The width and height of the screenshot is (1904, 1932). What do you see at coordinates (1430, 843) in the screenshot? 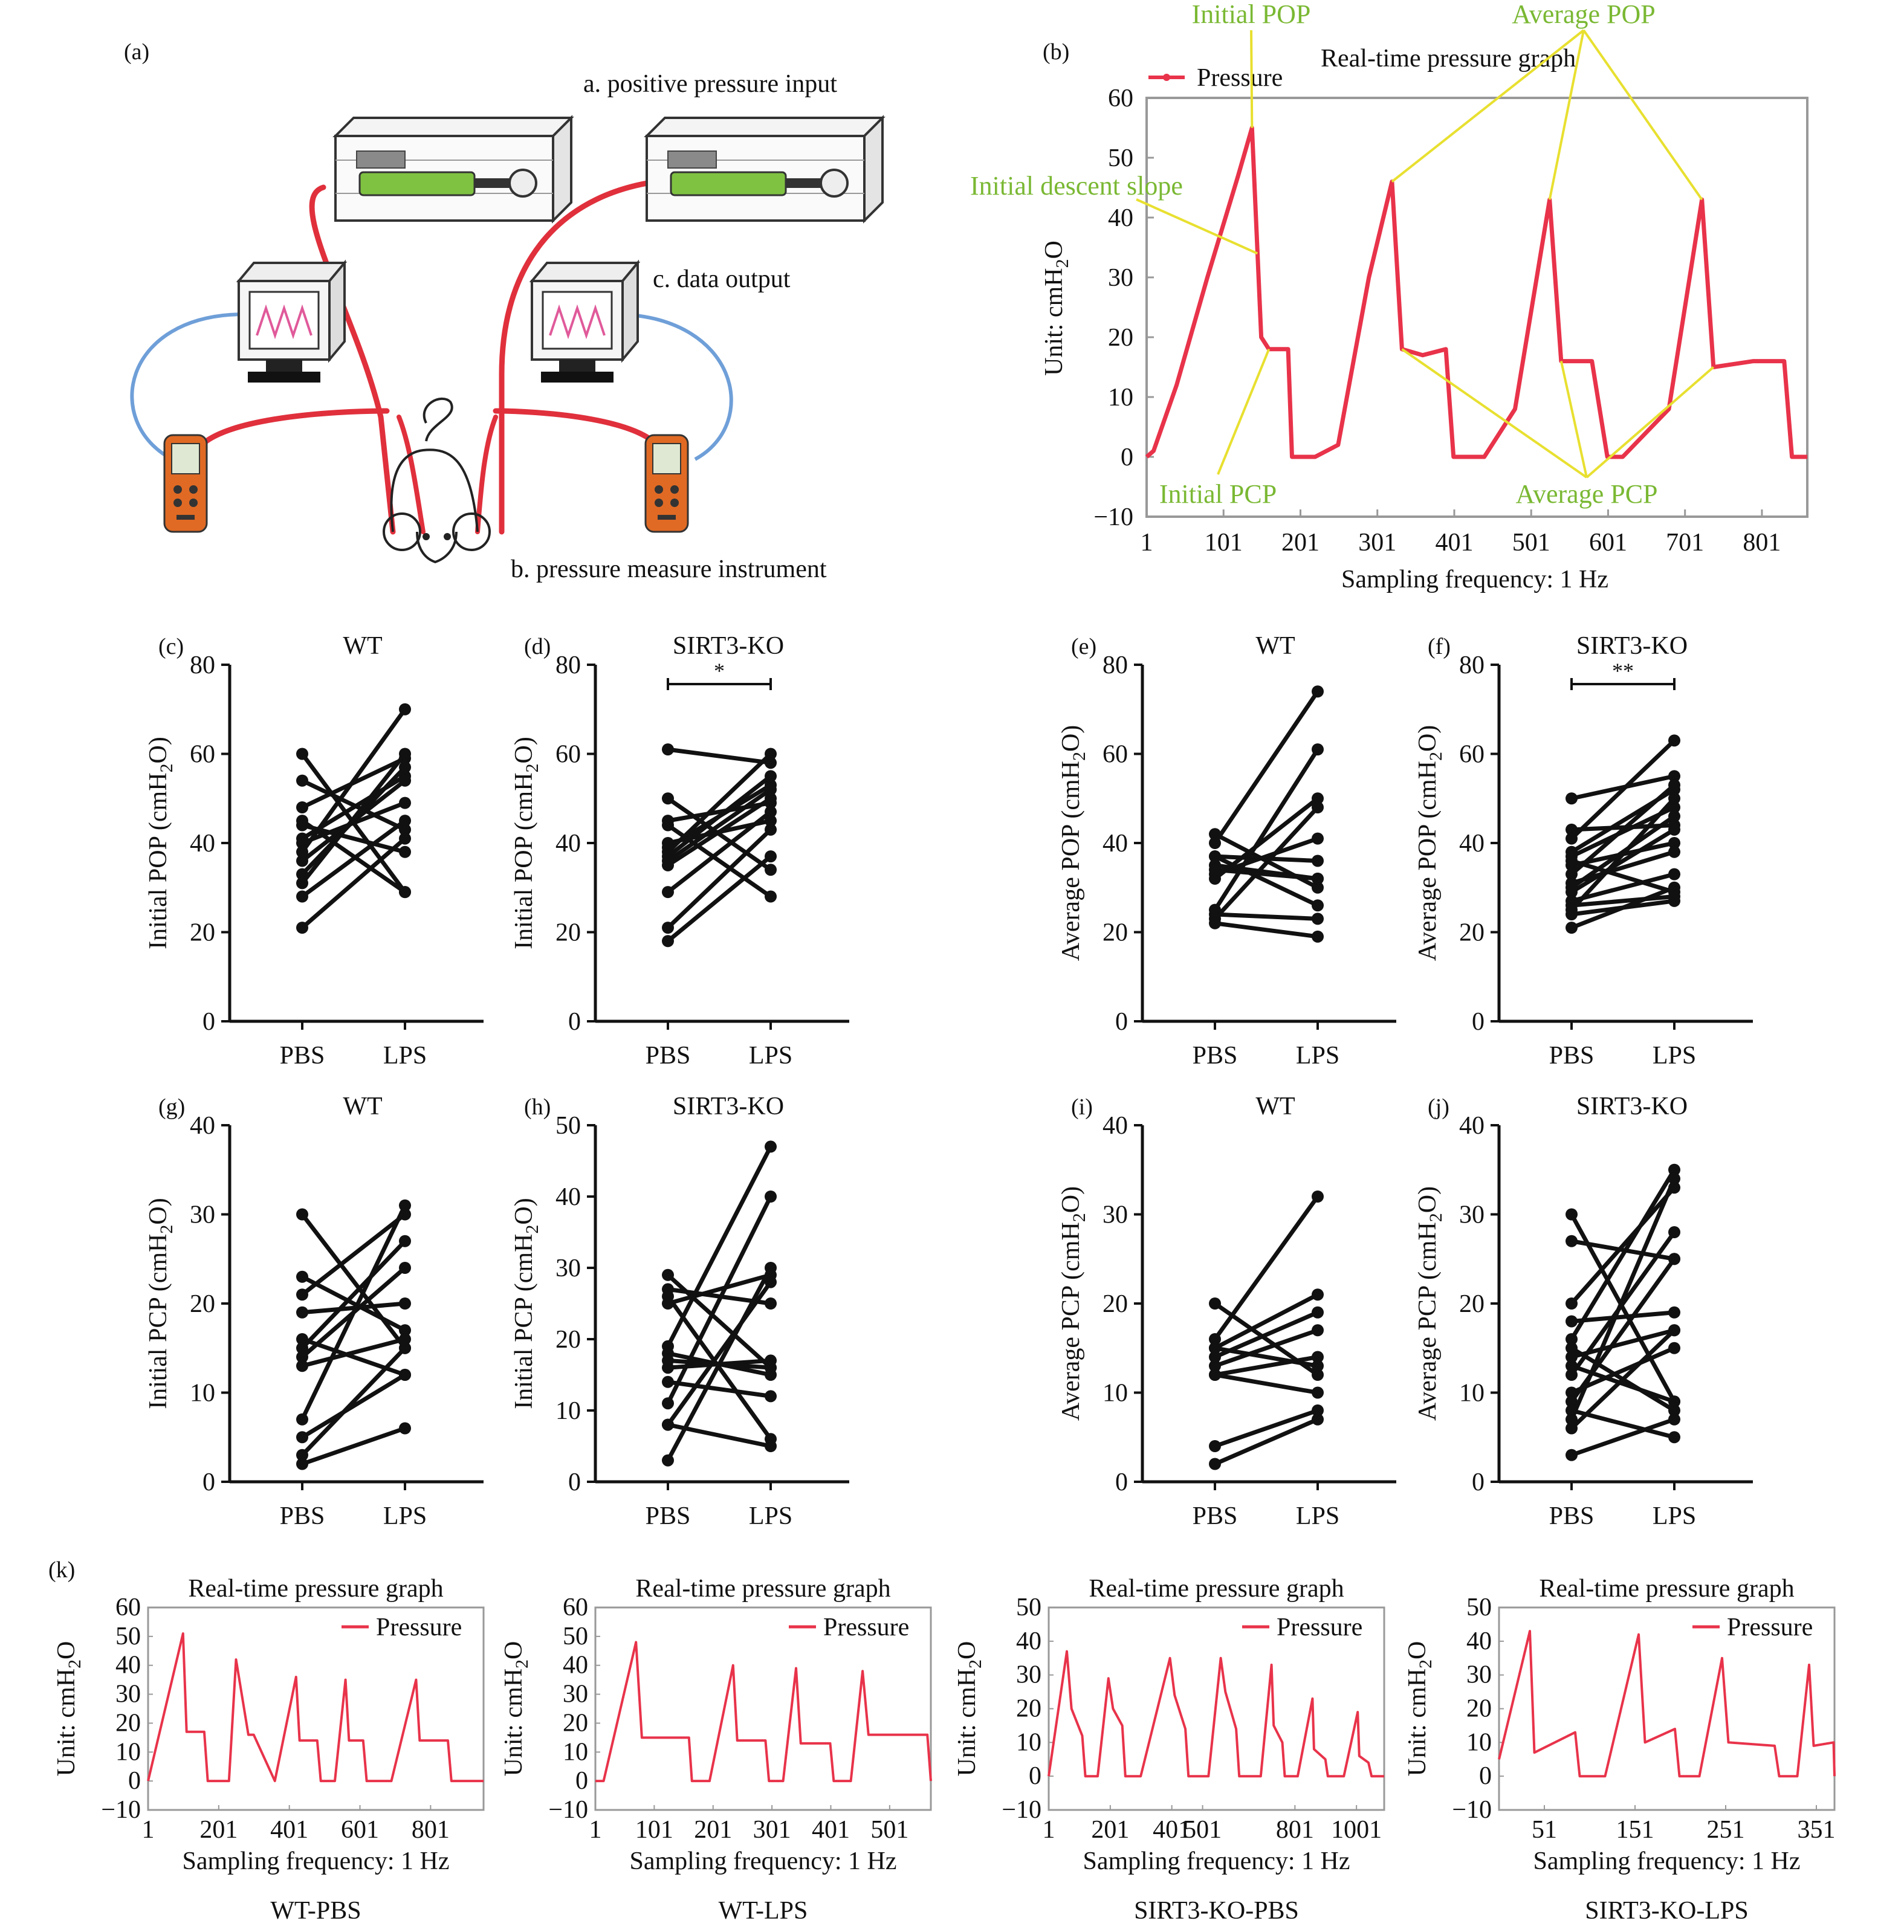
I see `y-axis-label: Average POP (cmH2O)` at bounding box center [1430, 843].